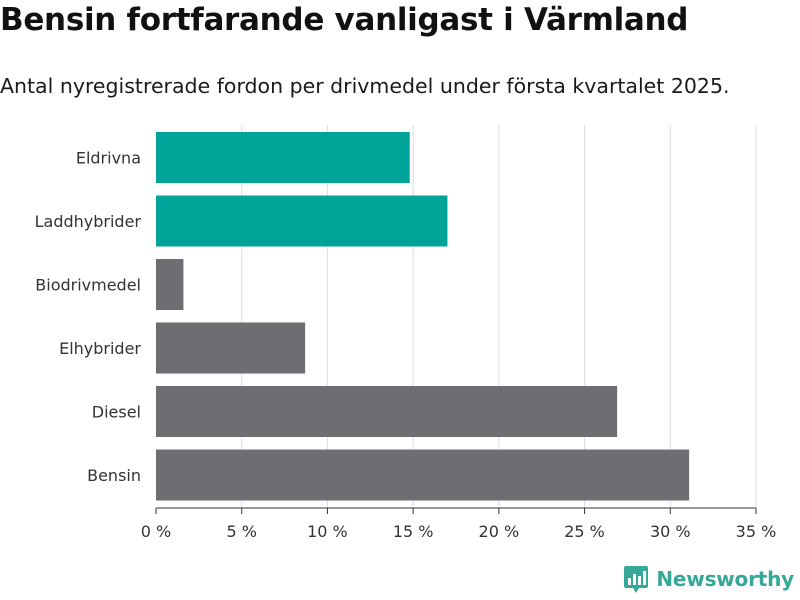 Image resolution: width=800 pixels, height=600 pixels. Describe the element at coordinates (114, 475) in the screenshot. I see `category-label: Bensin` at that location.